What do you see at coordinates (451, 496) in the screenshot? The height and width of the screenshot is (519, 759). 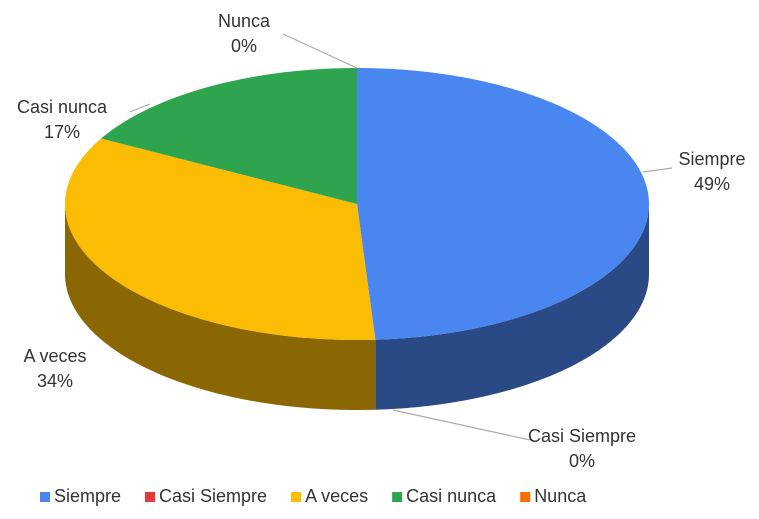 I see `legend-label: Casi nunca` at bounding box center [451, 496].